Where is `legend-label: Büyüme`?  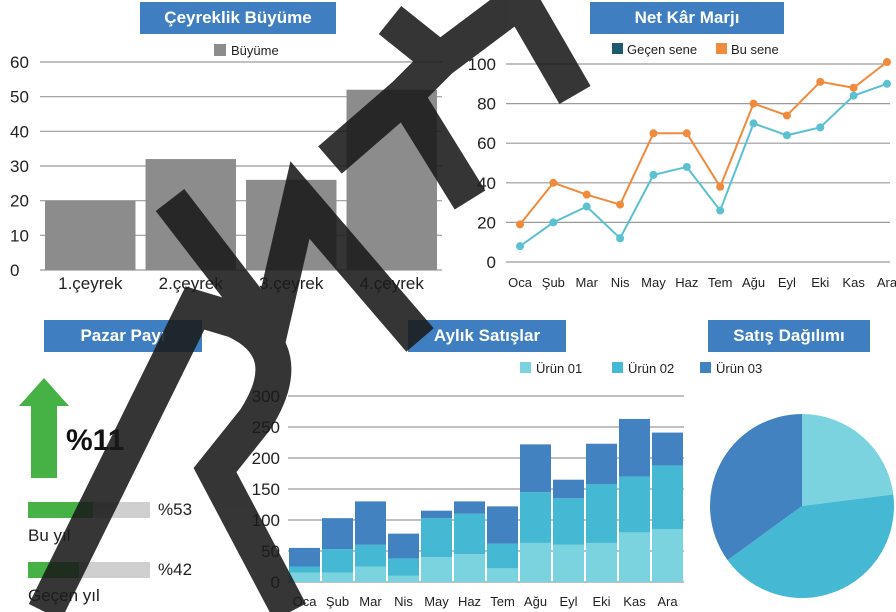 legend-label: Büyüme is located at coordinates (255, 50).